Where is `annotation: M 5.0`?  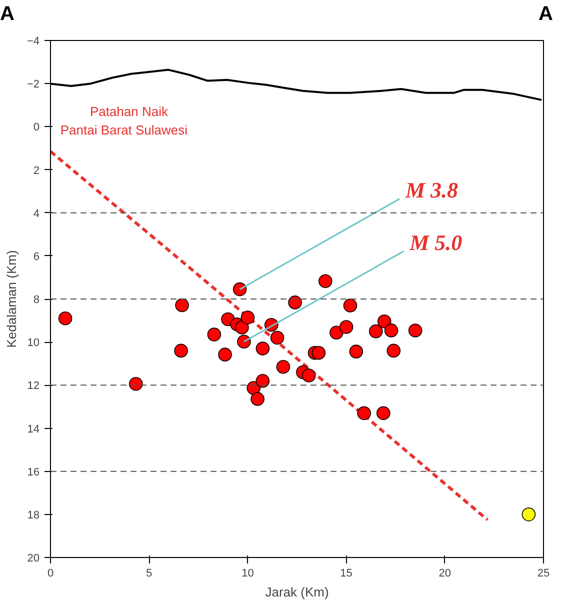
annotation: M 5.0 is located at coordinates (435, 243).